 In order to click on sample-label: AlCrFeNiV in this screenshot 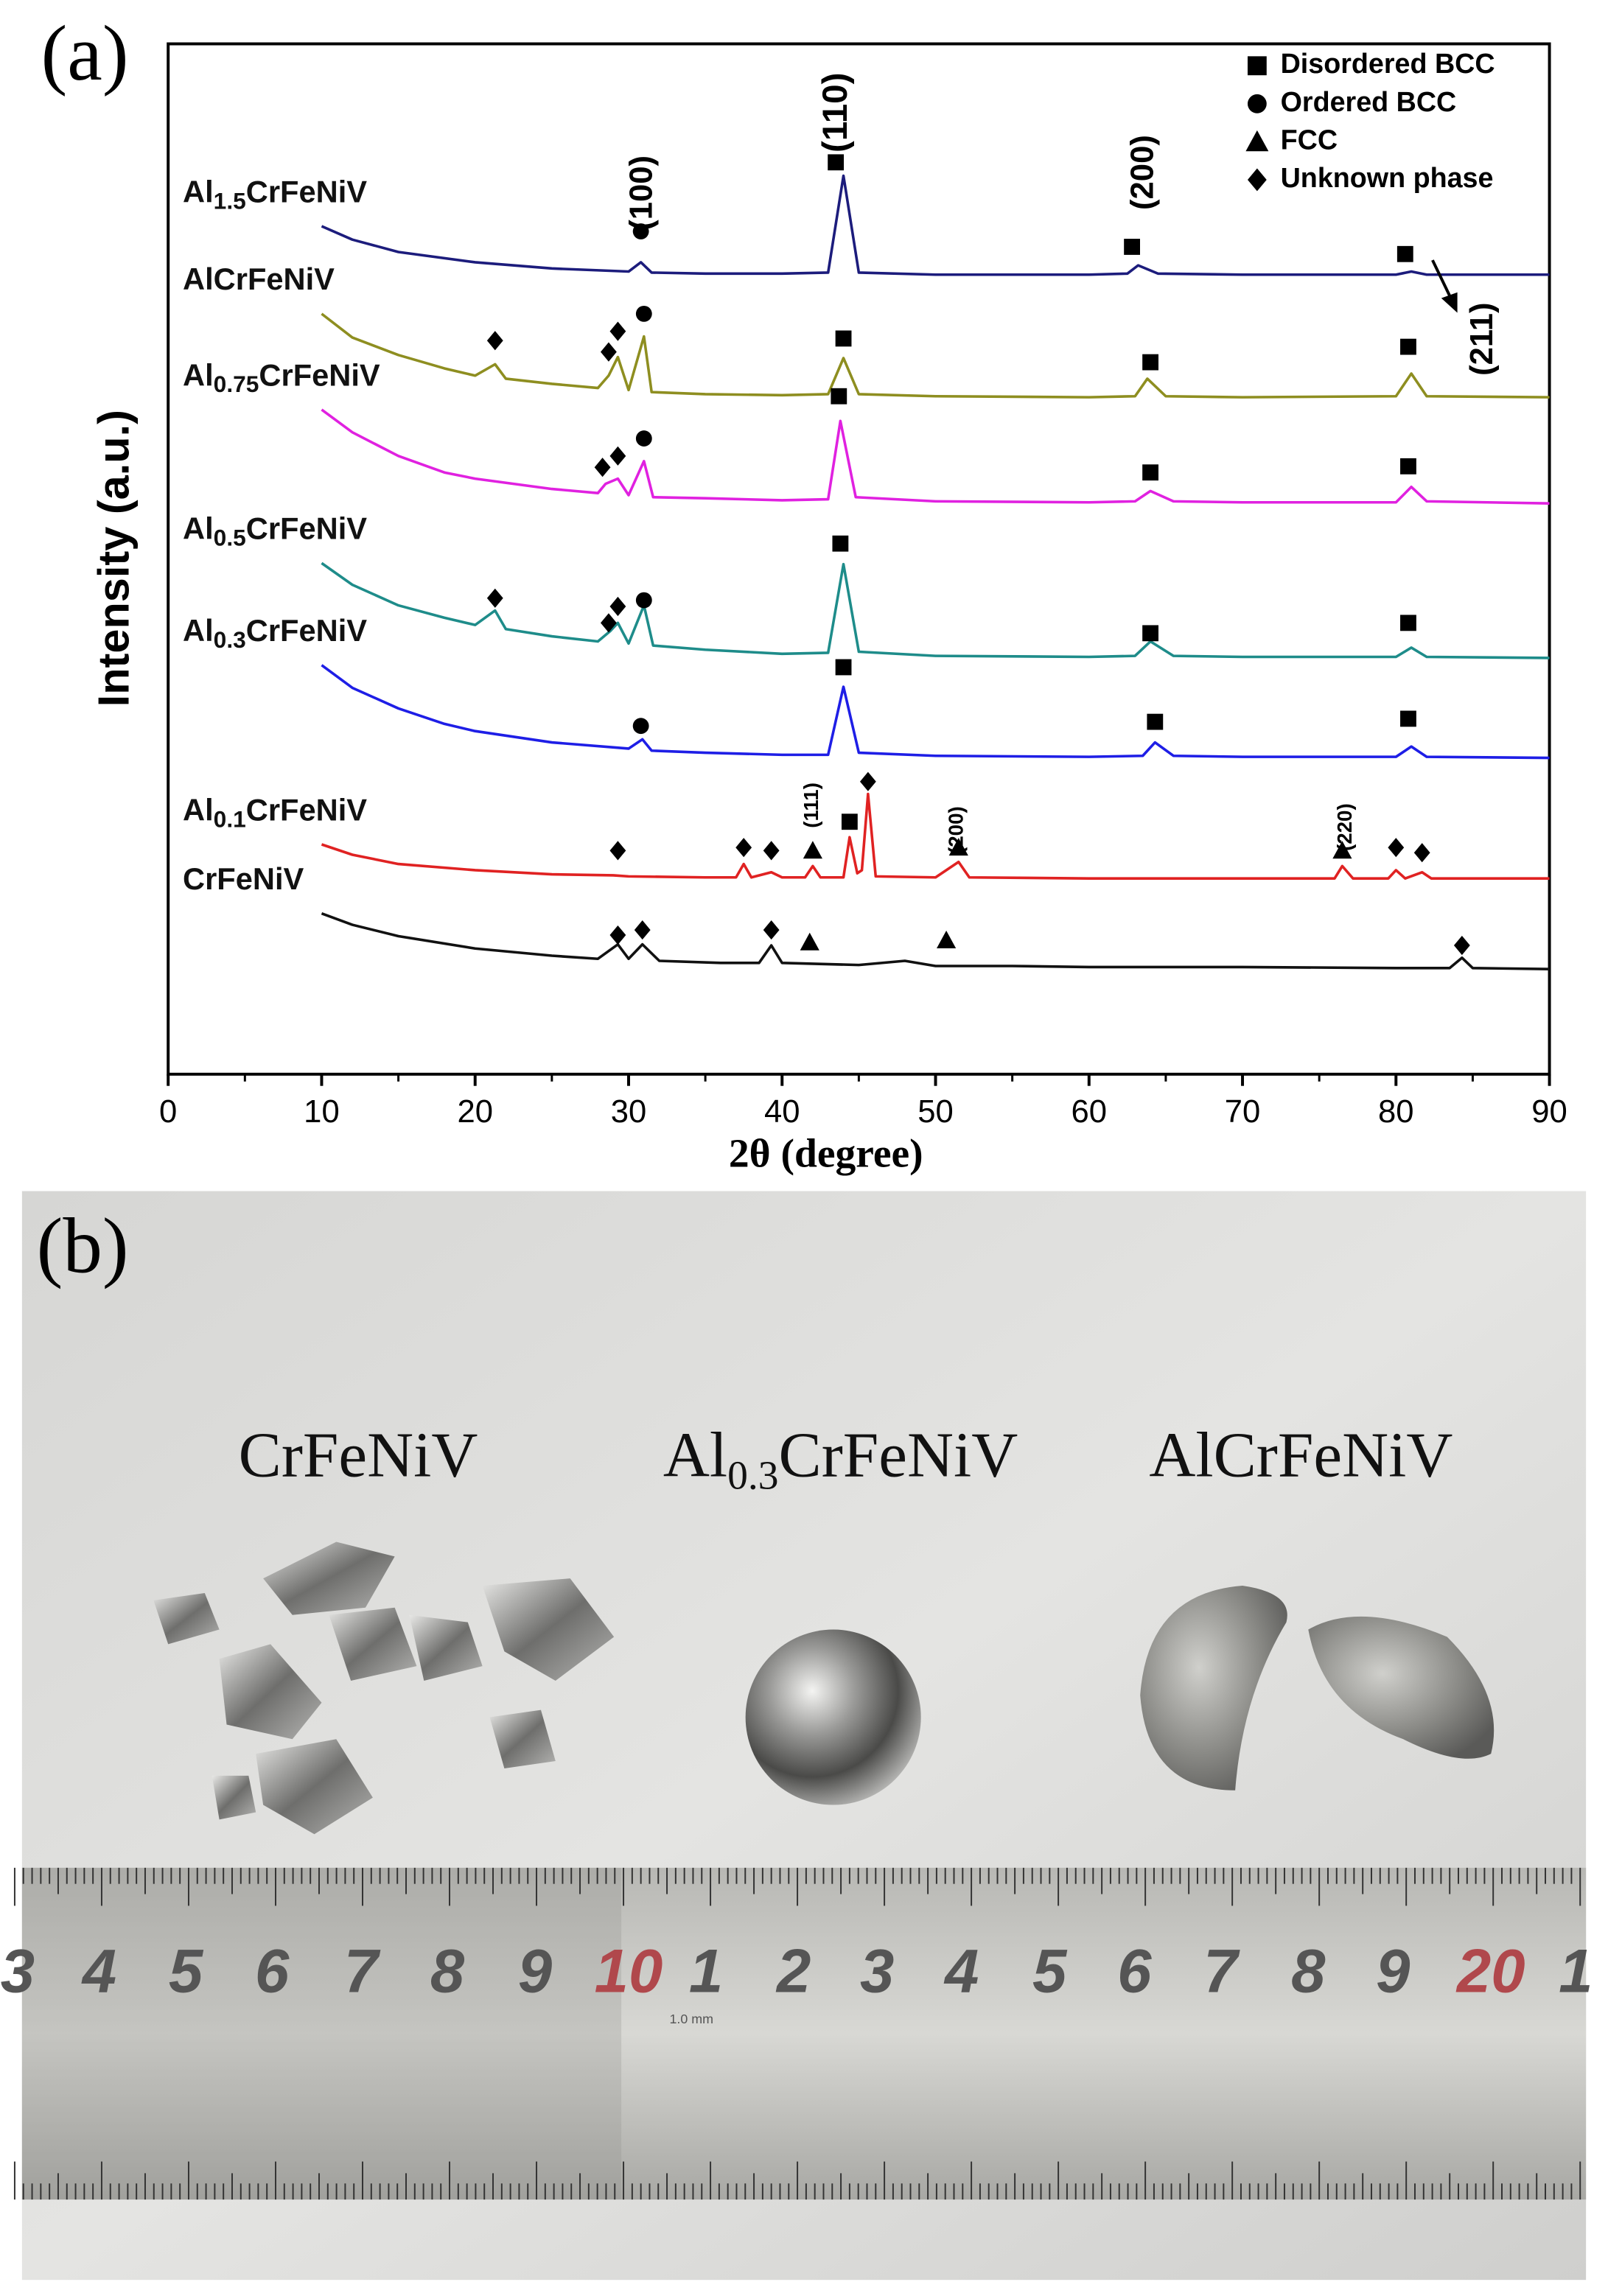, I will do `click(259, 279)`.